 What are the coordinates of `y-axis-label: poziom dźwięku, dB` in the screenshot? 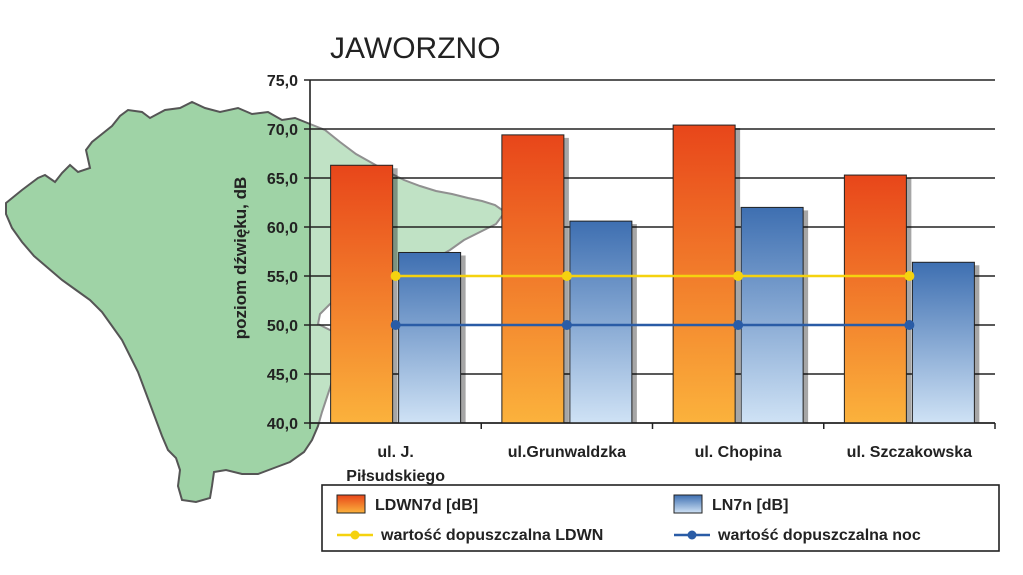 It's located at (240, 258).